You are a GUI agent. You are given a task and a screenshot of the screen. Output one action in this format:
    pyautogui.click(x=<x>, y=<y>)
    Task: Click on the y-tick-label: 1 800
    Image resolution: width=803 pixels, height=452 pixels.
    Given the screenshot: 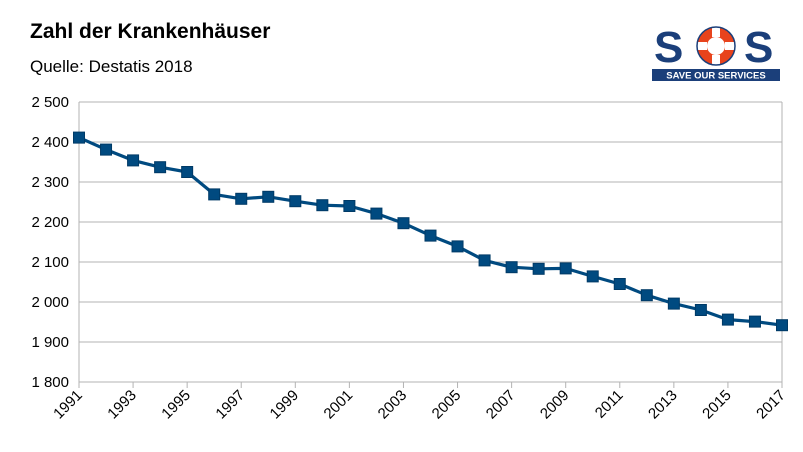 What is the action you would take?
    pyautogui.click(x=50, y=382)
    